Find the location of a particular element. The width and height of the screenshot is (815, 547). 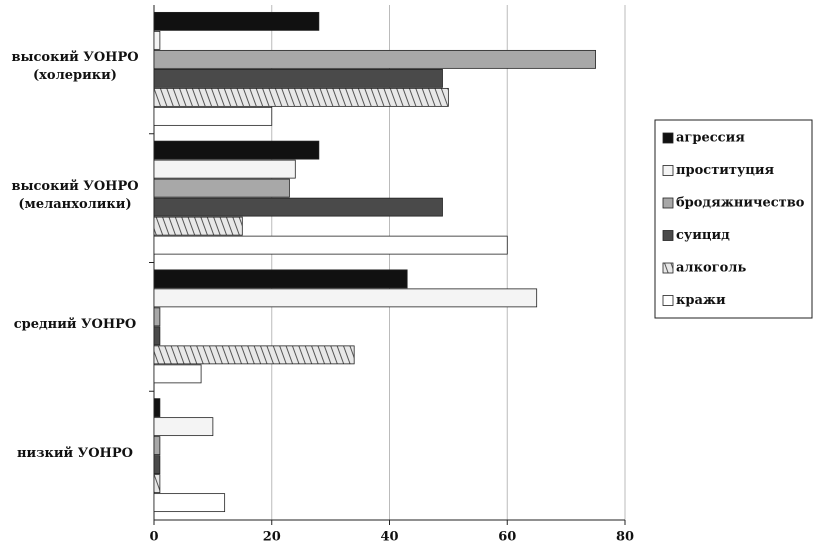

legend-label: агрессия is located at coordinates (710, 138).